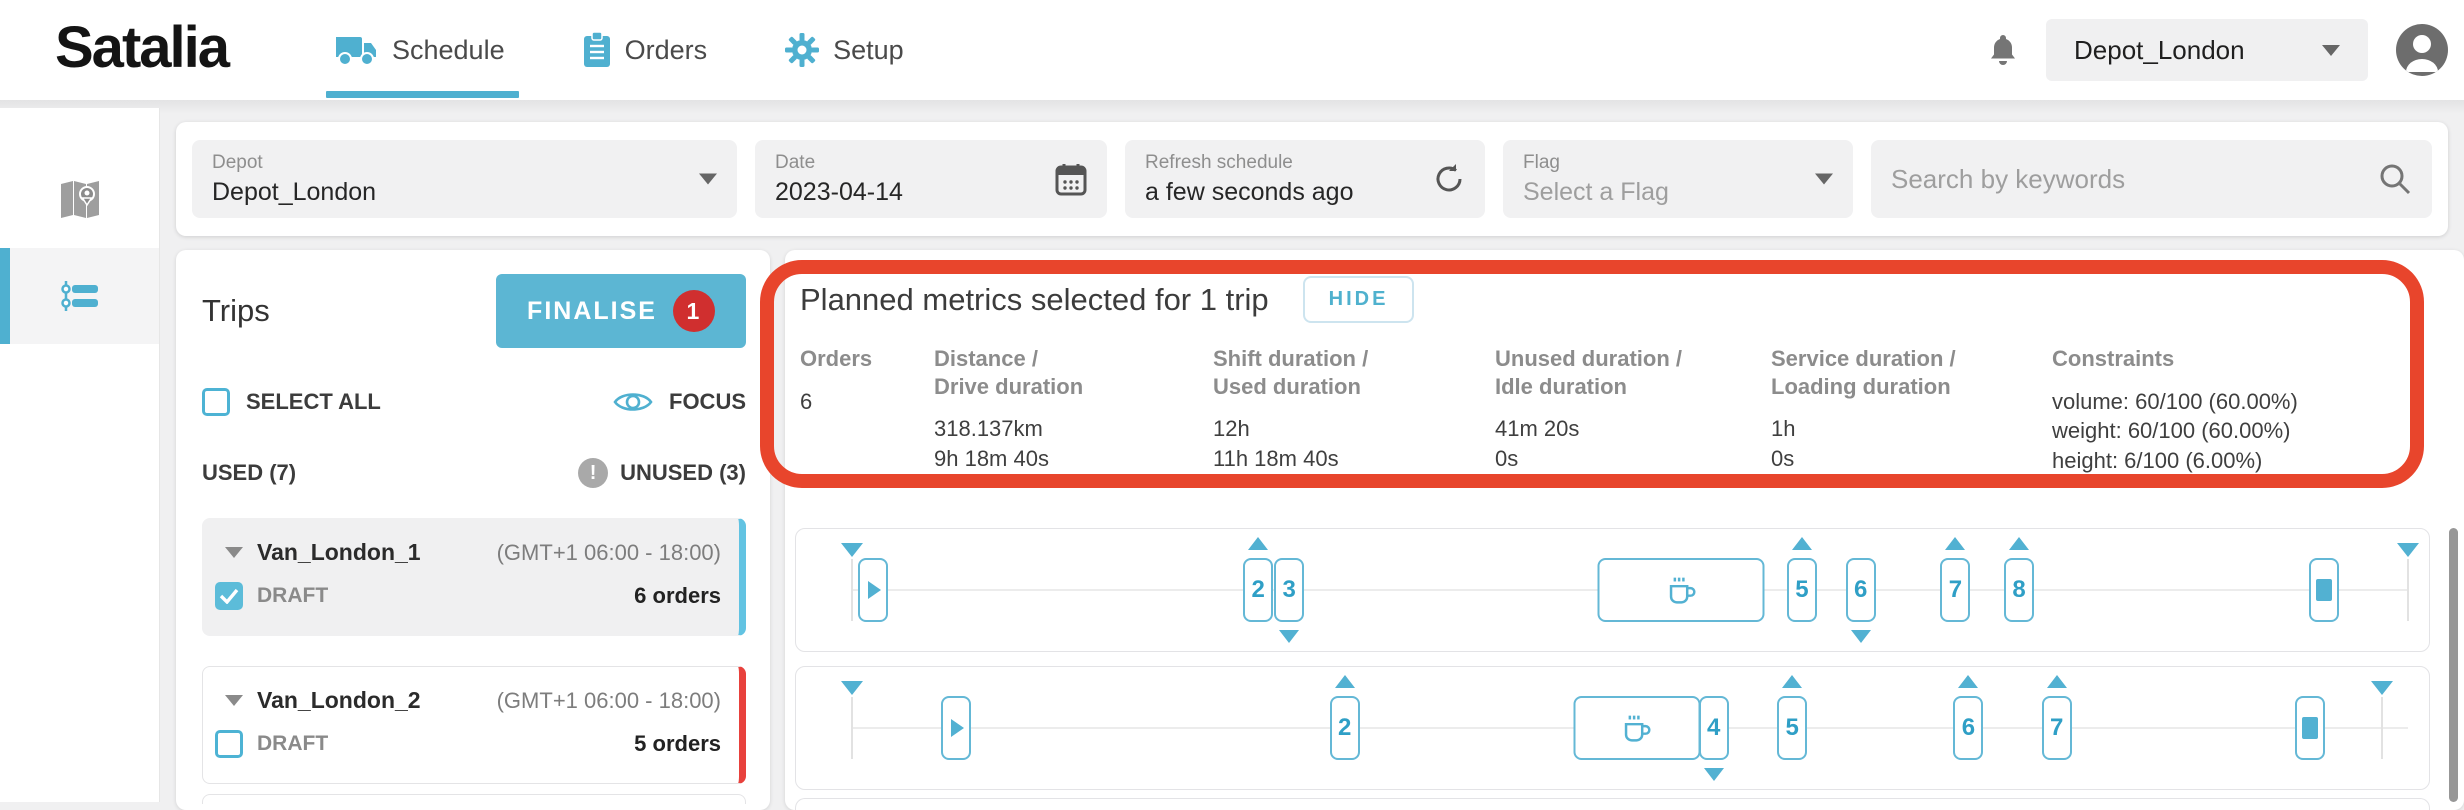 This screenshot has height=810, width=2464. What do you see at coordinates (80, 455) in the screenshot?
I see `left-sidebar` at bounding box center [80, 455].